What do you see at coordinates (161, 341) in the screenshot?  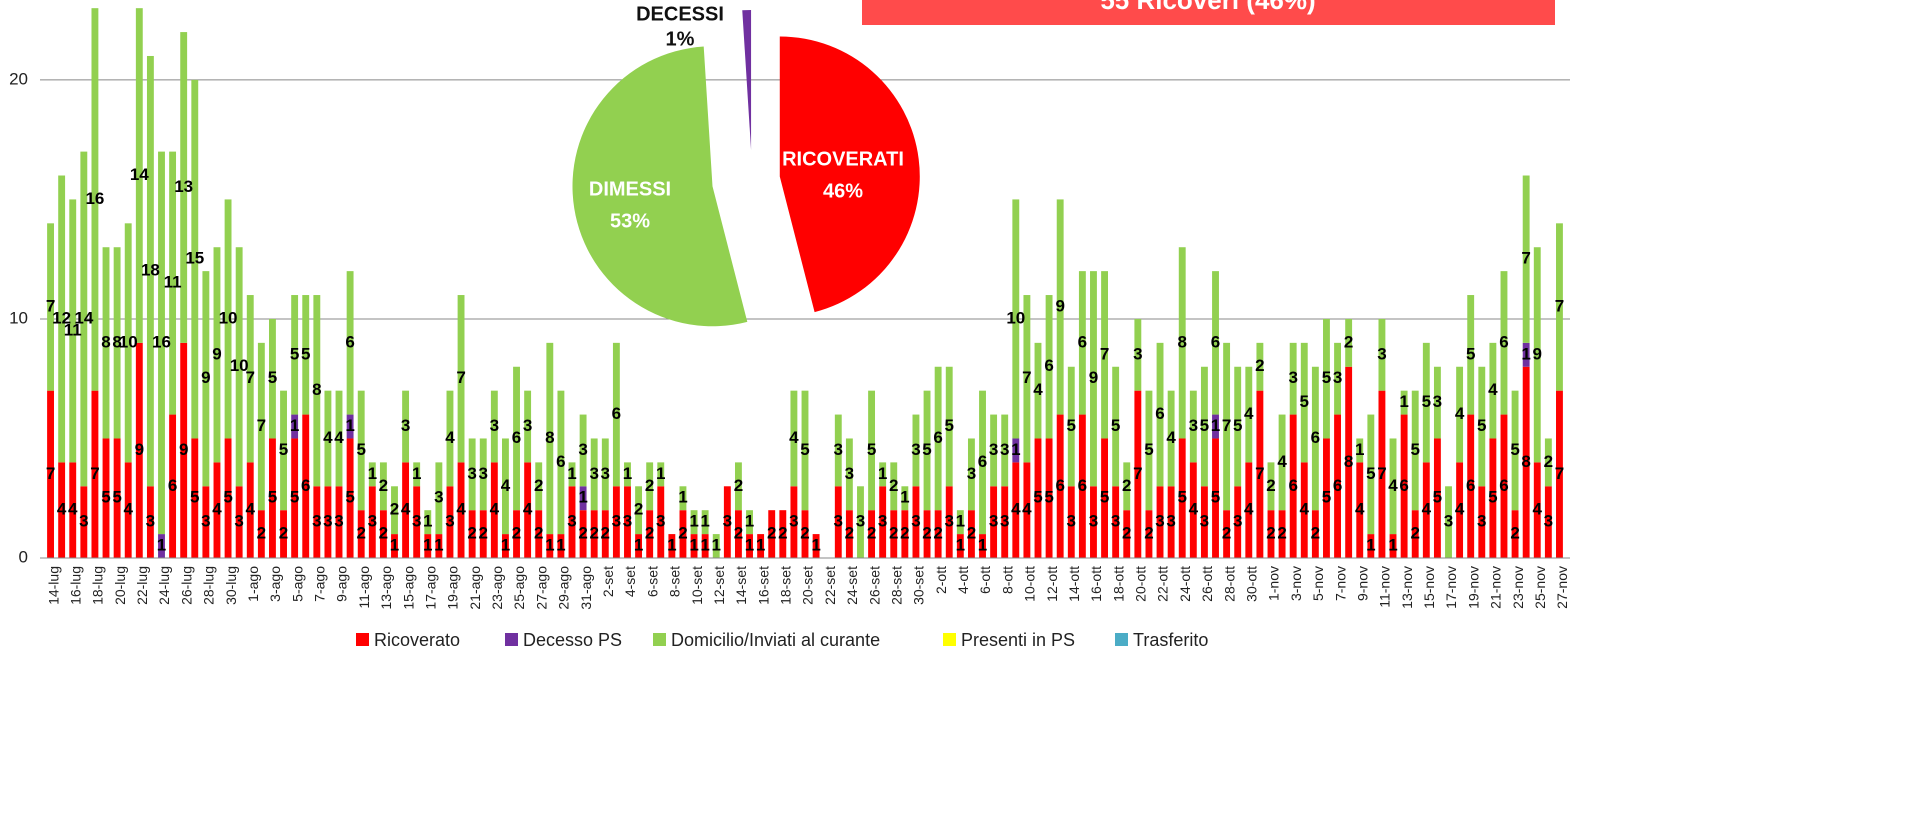 I see `data-label: 16` at bounding box center [161, 341].